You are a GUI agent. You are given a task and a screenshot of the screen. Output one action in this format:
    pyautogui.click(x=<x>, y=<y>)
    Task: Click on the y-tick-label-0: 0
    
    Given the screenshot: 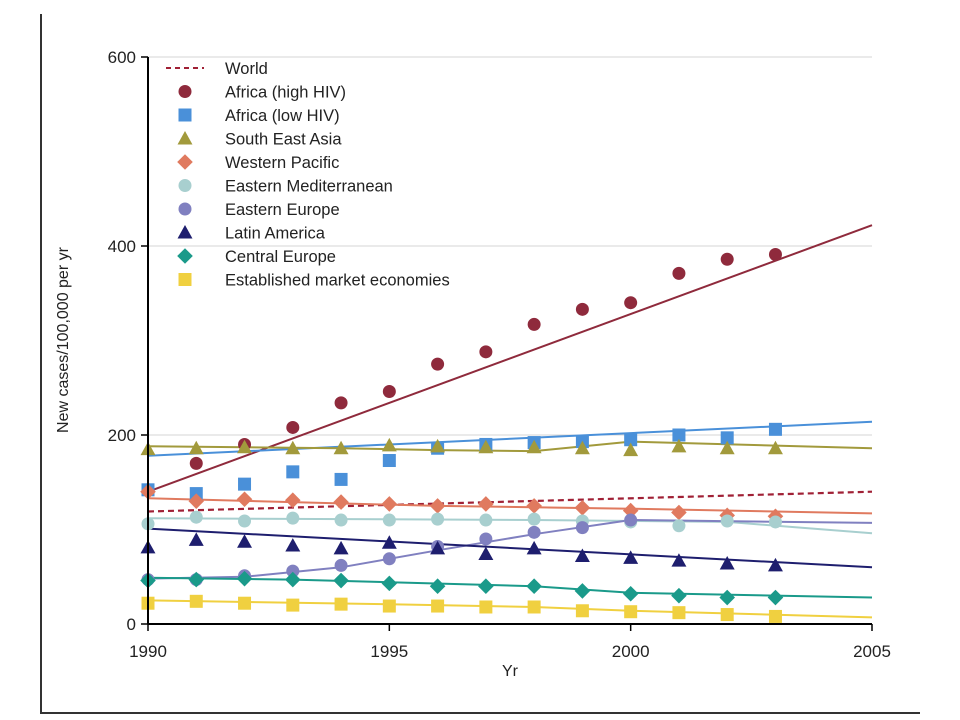 What is the action you would take?
    pyautogui.click(x=131, y=624)
    